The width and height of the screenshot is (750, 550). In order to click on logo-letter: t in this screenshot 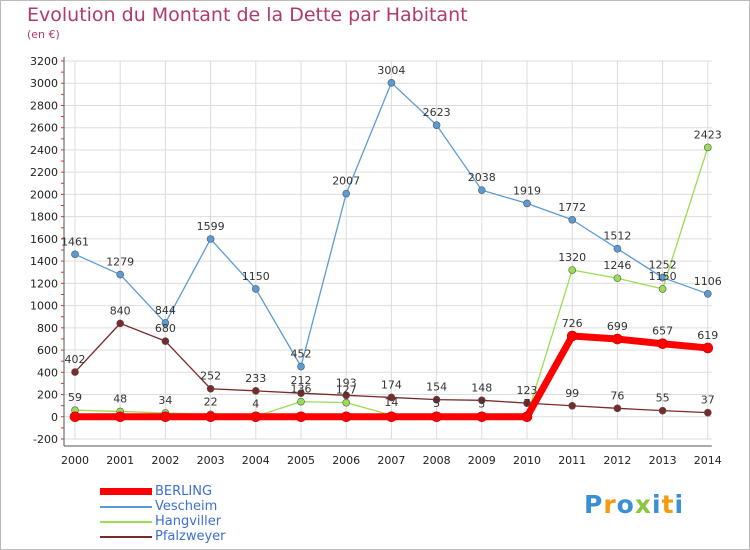, I will do `click(668, 504)`.